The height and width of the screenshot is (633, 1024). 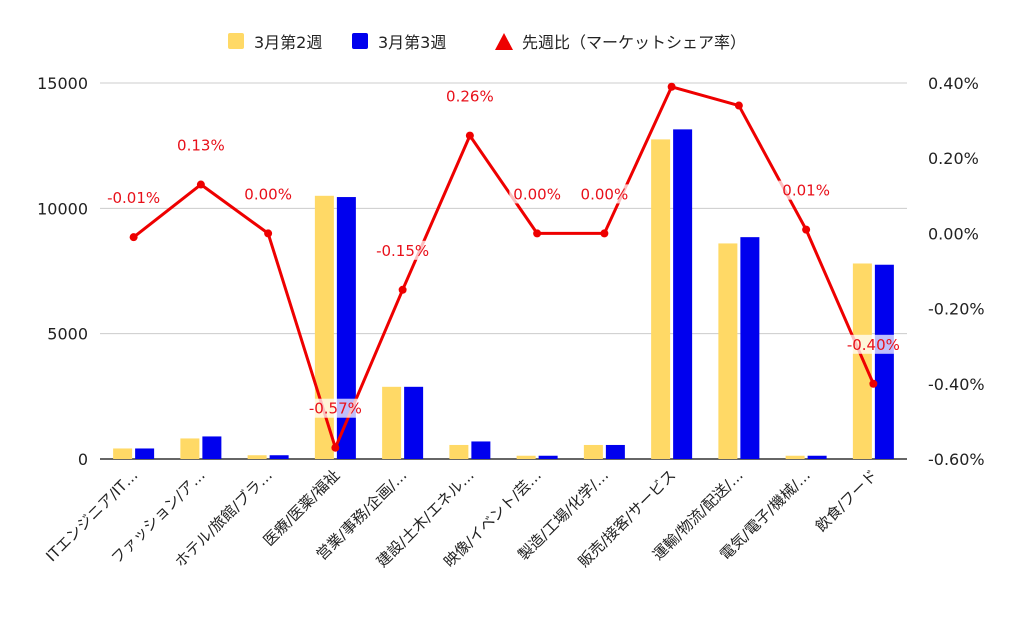 I want to click on data-label: -0.01%, so click(x=133, y=198).